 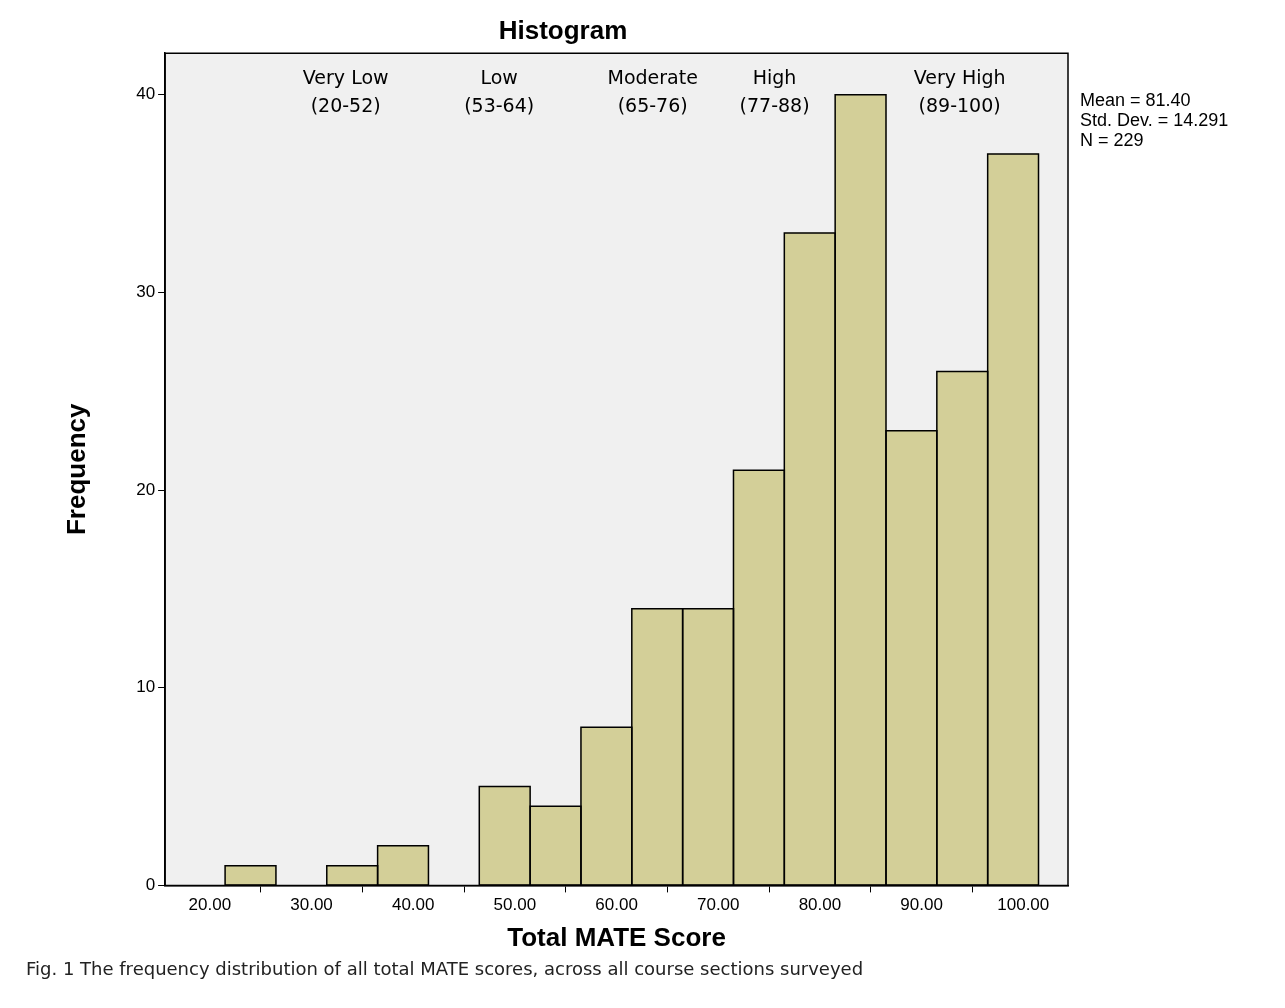 I want to click on x-tick-label: 40.00, so click(x=413, y=905).